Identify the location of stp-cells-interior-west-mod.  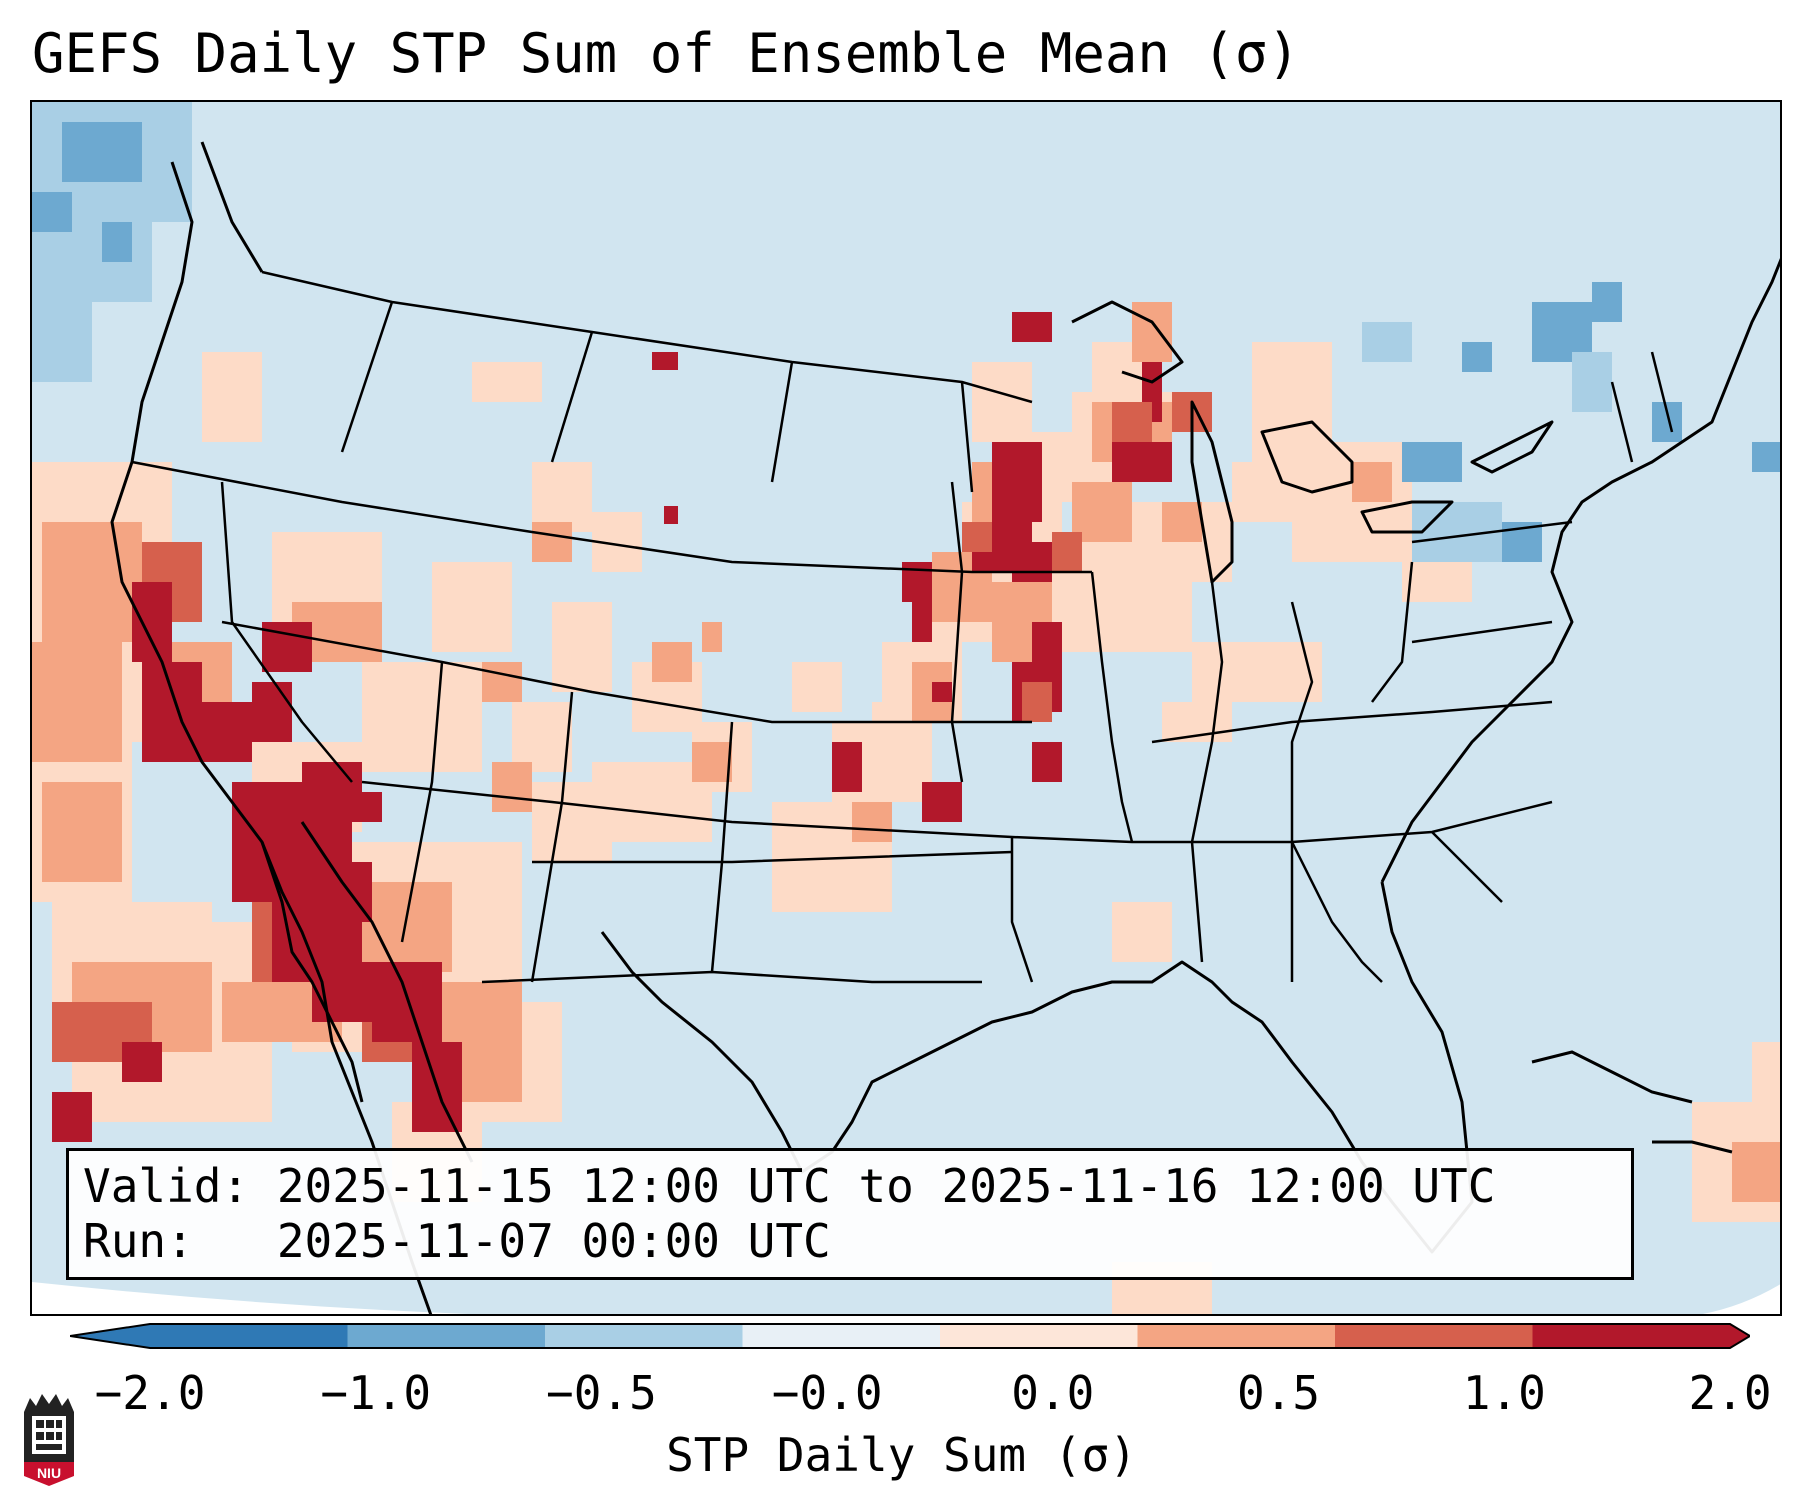
(607, 667).